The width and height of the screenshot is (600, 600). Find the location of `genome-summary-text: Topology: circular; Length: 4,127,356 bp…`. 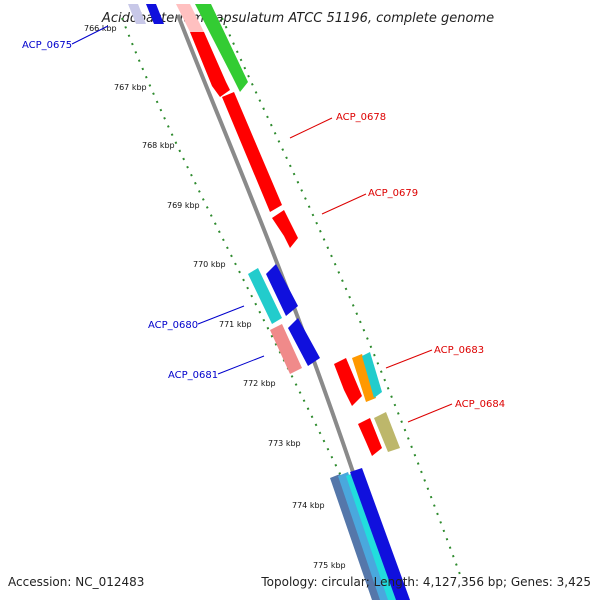

genome-summary-text: Topology: circular; Length: 4,127,356 bp… is located at coordinates (425, 582).